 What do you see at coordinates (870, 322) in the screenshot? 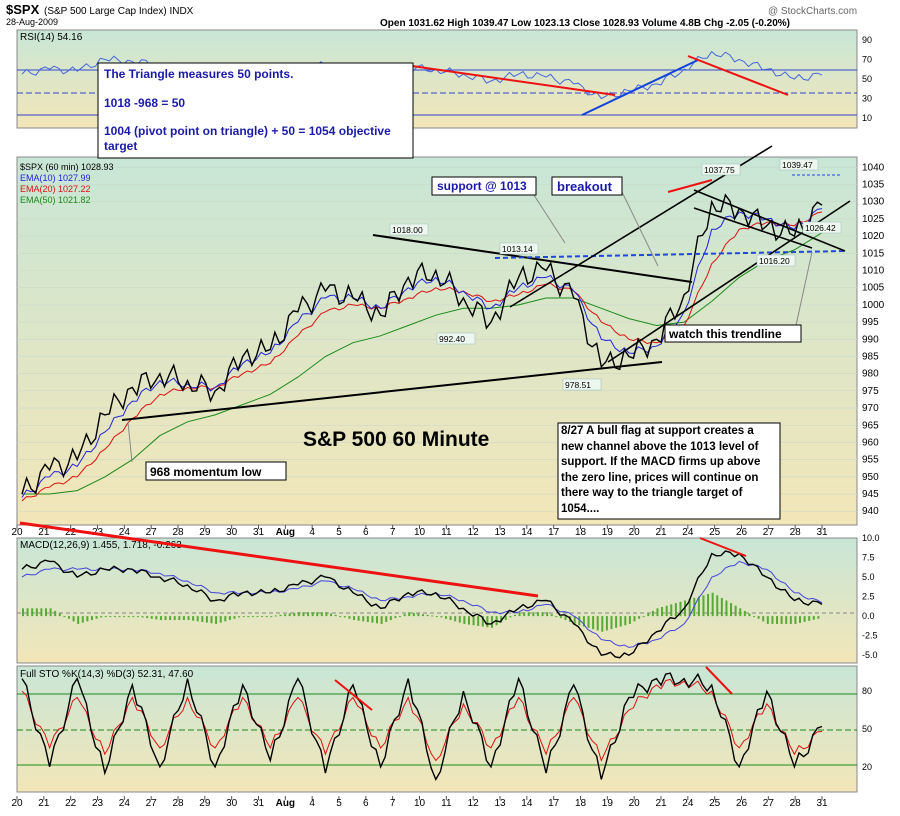
I see `price-tick-label: 995` at bounding box center [870, 322].